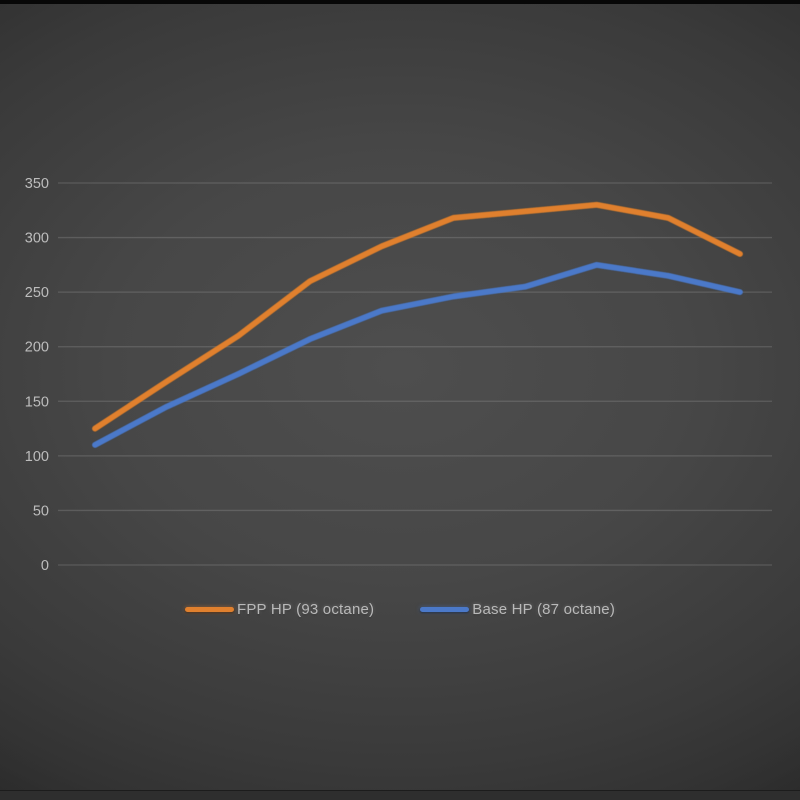 This screenshot has height=800, width=800. Describe the element at coordinates (37, 457) in the screenshot. I see `y-axis-tick-label-100: 100` at that location.